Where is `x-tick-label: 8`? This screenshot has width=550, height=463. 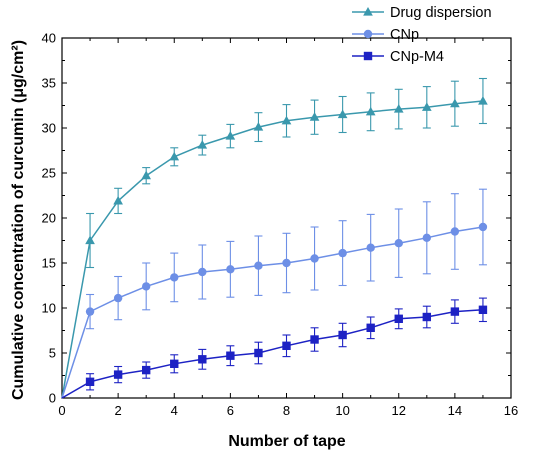
x-tick-label: 8 is located at coordinates (286, 410).